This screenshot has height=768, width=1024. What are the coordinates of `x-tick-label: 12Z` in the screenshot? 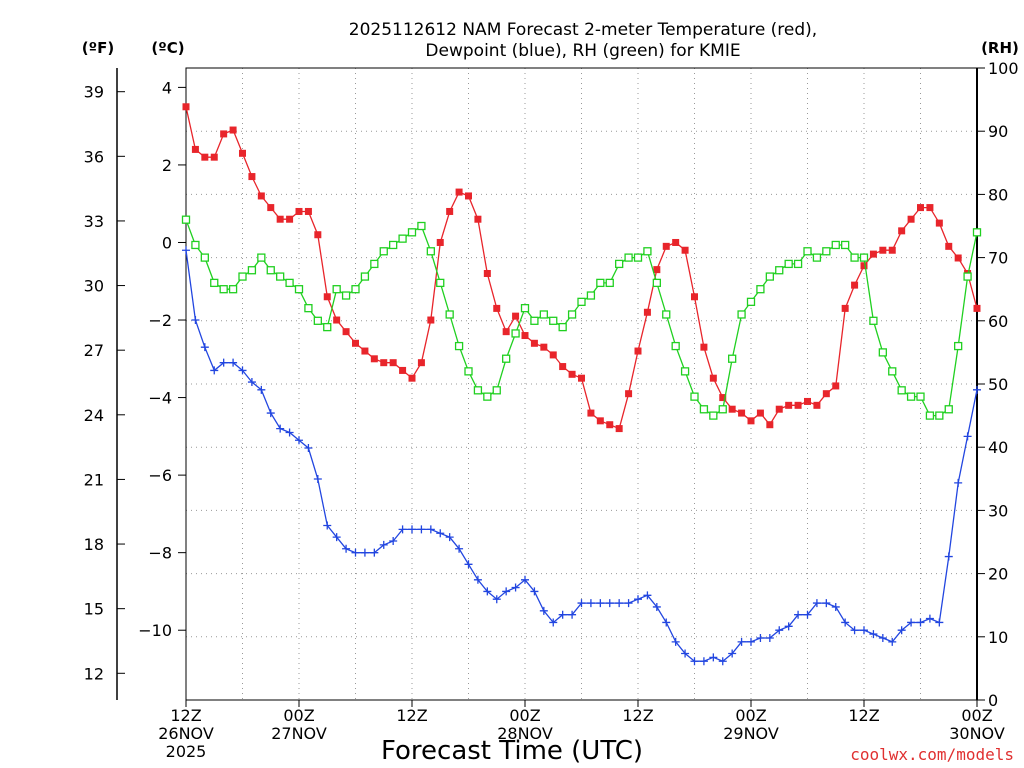 It's located at (185, 715).